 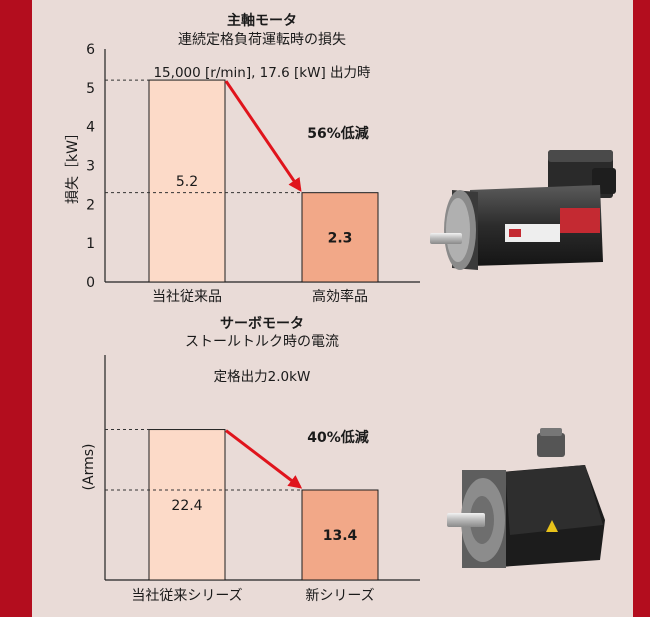 I want to click on chart1-title: 主軸モータ, so click(x=262, y=20).